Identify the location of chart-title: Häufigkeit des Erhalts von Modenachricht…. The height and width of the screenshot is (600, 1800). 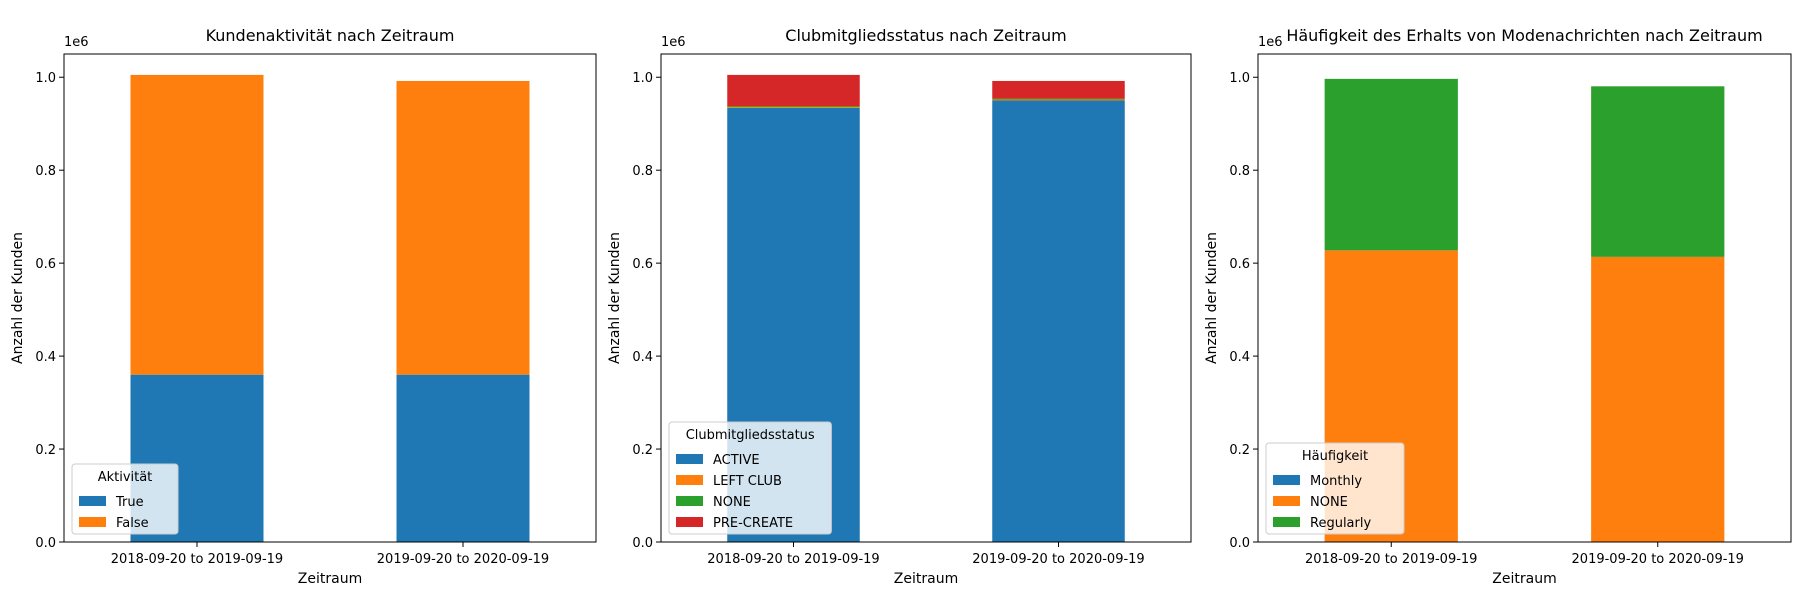
(1524, 35).